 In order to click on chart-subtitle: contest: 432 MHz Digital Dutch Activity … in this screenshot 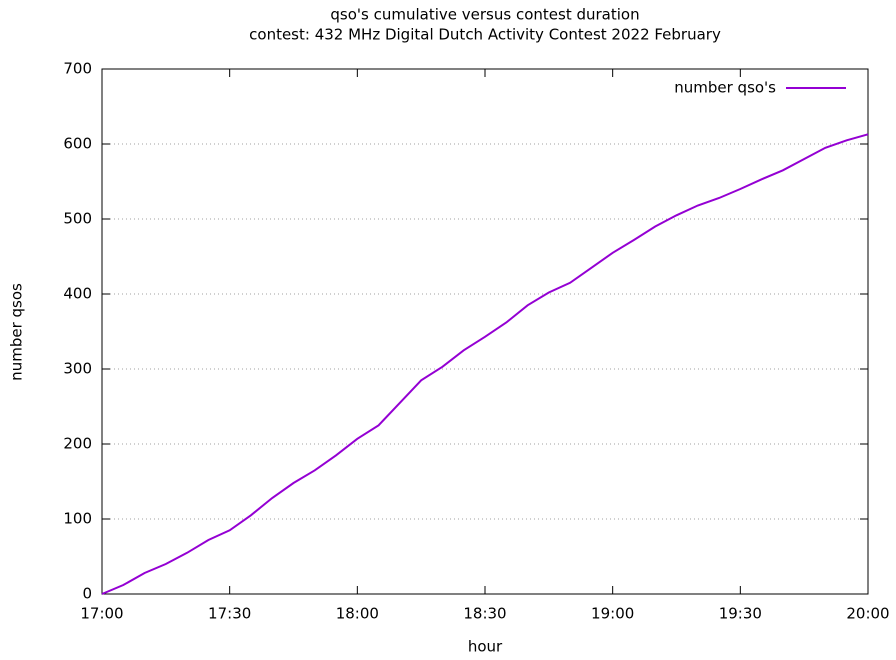, I will do `click(485, 35)`.